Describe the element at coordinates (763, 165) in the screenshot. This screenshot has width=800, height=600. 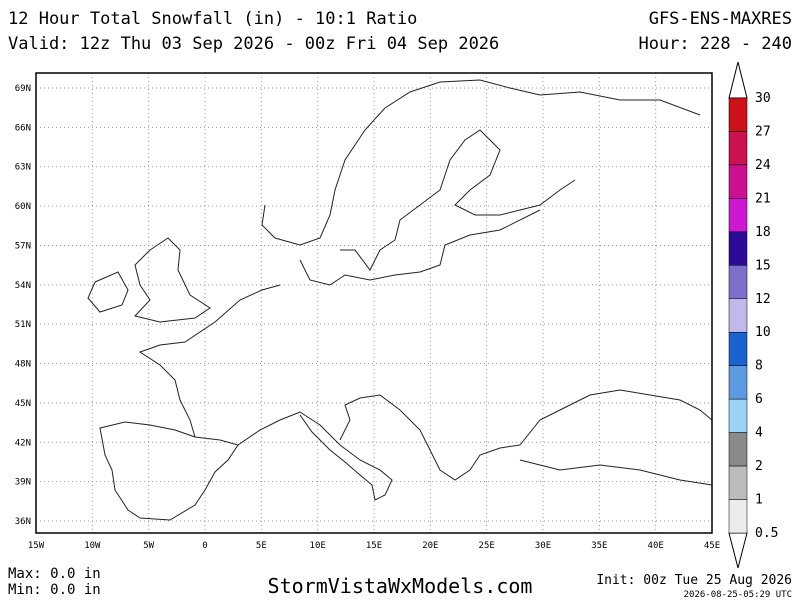
I see `colorbar-label: 24` at that location.